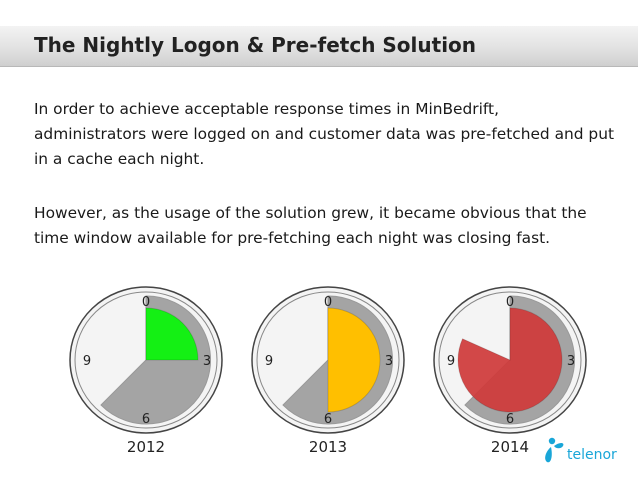 This screenshot has height=479, width=638. What do you see at coordinates (328, 447) in the screenshot?
I see `year-label-2013: 2013` at bounding box center [328, 447].